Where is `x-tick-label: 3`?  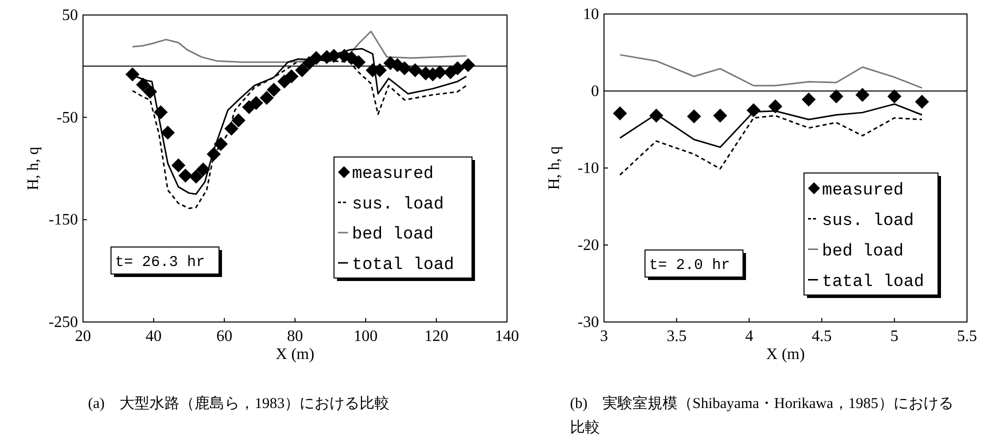 x-tick-label: 3 is located at coordinates (604, 336).